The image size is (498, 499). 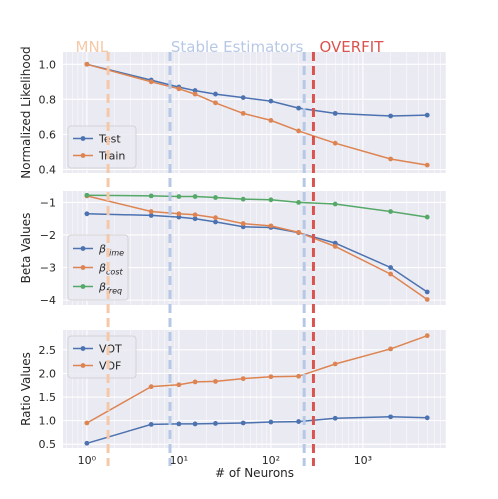 What do you see at coordinates (26, 389) in the screenshot?
I see `y-axis-label: Ratio Values` at bounding box center [26, 389].